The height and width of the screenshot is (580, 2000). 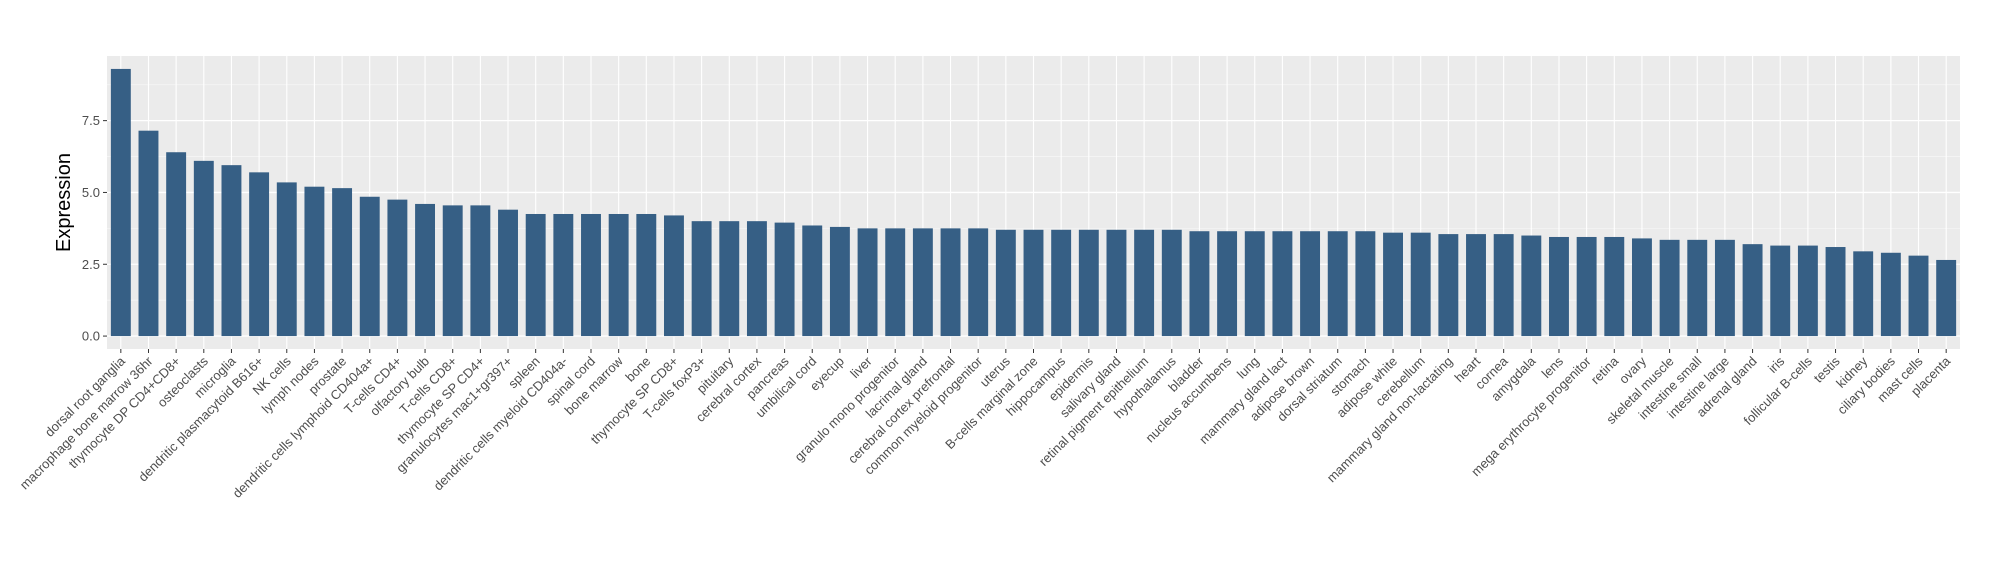 I want to click on y-tick-label: 7.5, so click(x=91, y=120).